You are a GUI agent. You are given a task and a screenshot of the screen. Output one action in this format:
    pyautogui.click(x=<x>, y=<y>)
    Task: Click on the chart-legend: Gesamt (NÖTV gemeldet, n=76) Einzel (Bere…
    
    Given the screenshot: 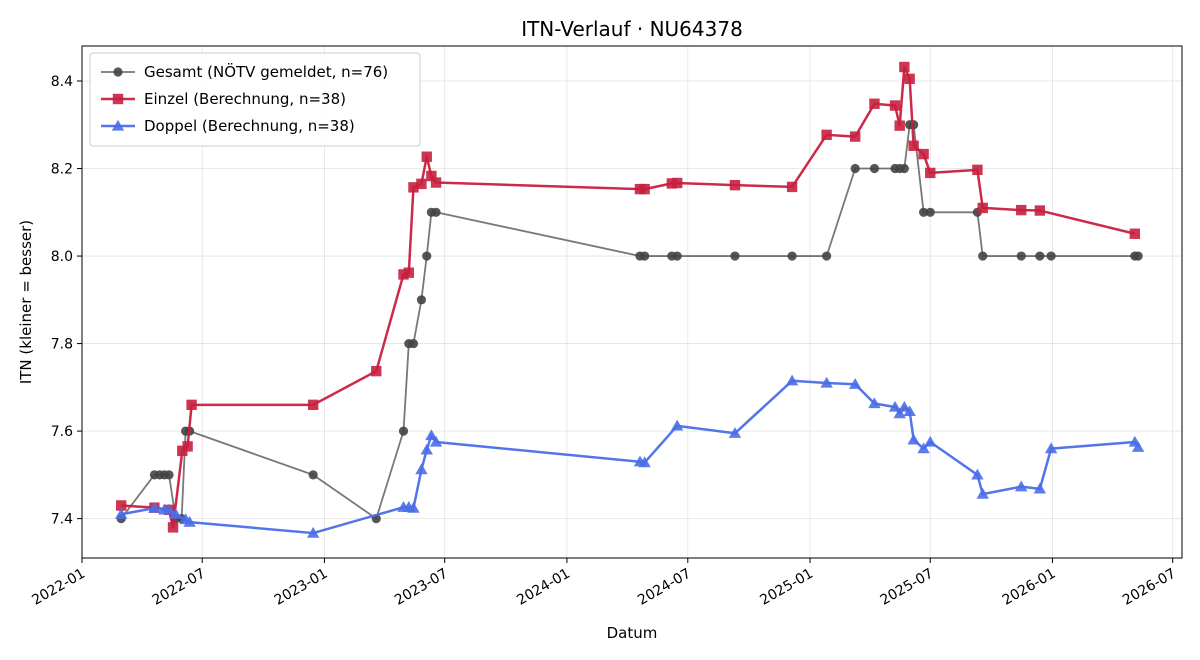 What is the action you would take?
    pyautogui.click(x=255, y=99)
    